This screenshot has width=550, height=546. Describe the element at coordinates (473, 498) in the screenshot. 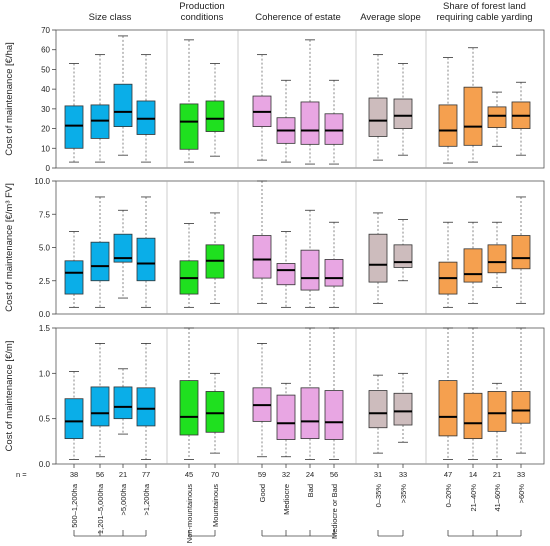

I see `category-label: 21–40%` at that location.